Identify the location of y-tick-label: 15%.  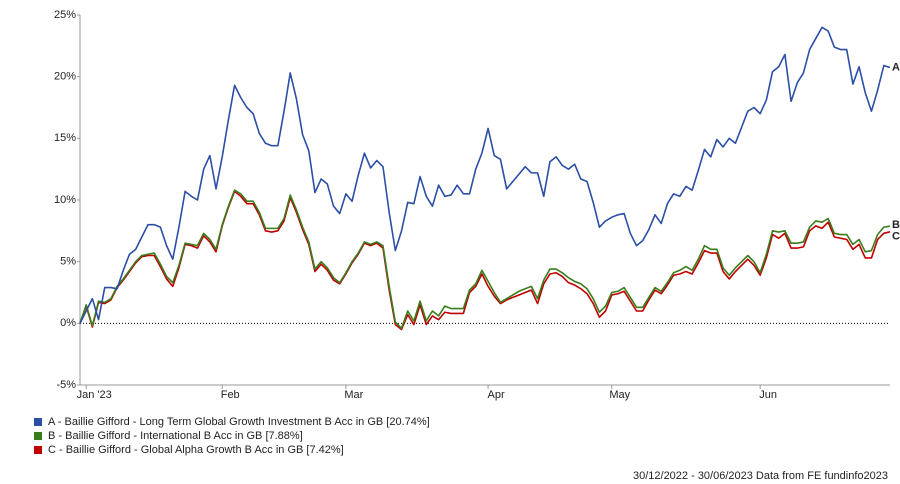
(65, 138).